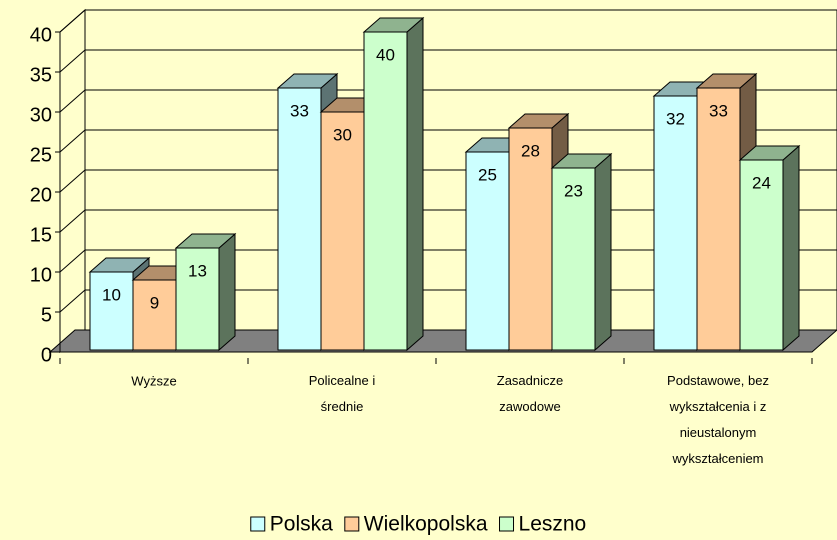 This screenshot has height=540, width=837. Describe the element at coordinates (153, 380) in the screenshot. I see `x-tick-label: Wyższe` at that location.